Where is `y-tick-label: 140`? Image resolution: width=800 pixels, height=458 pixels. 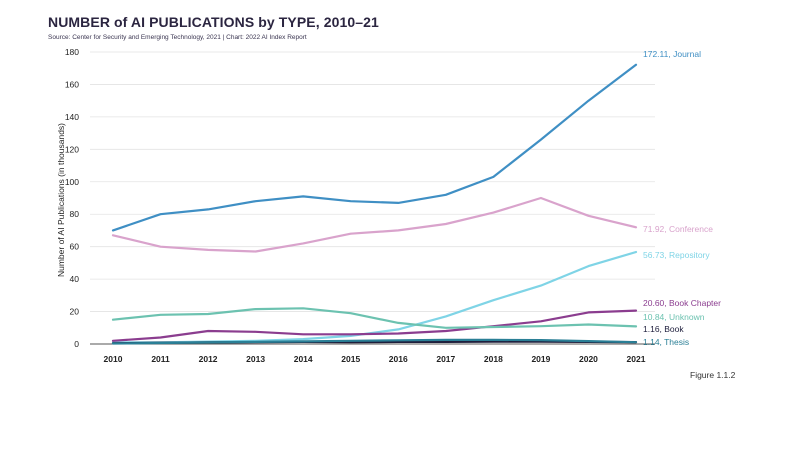 y-tick-label: 140 is located at coordinates (72, 117).